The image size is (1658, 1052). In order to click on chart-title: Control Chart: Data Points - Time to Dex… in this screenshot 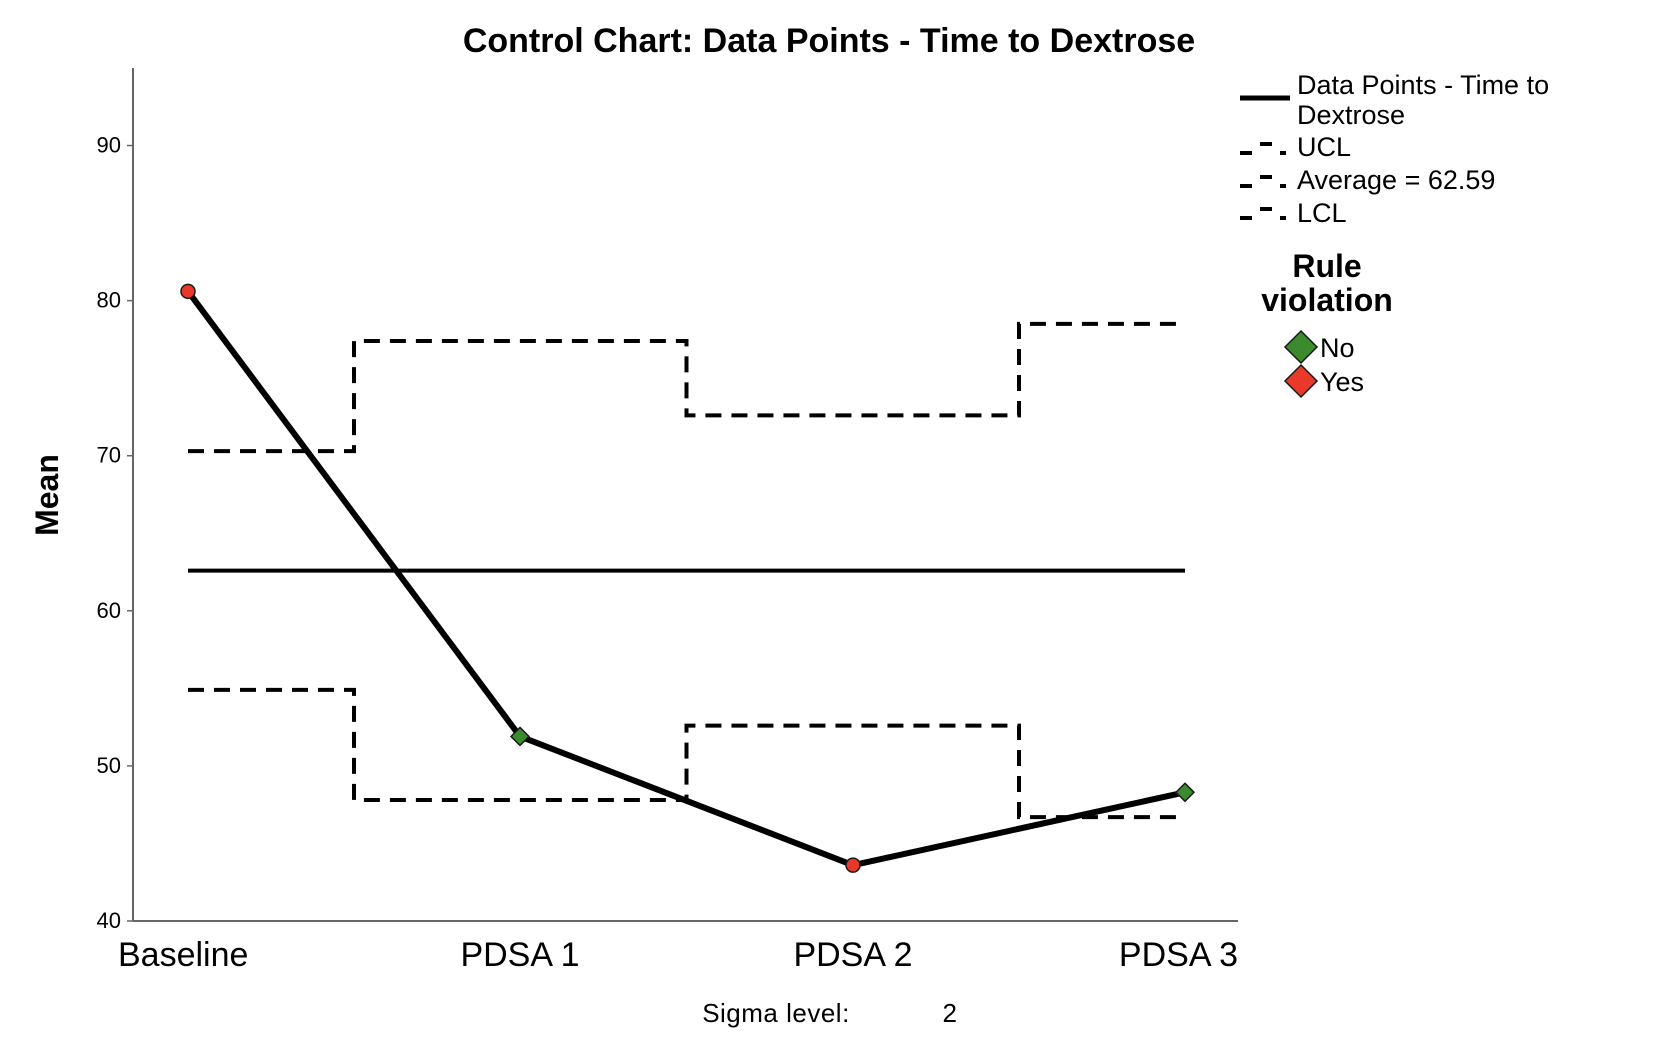, I will do `click(829, 41)`.